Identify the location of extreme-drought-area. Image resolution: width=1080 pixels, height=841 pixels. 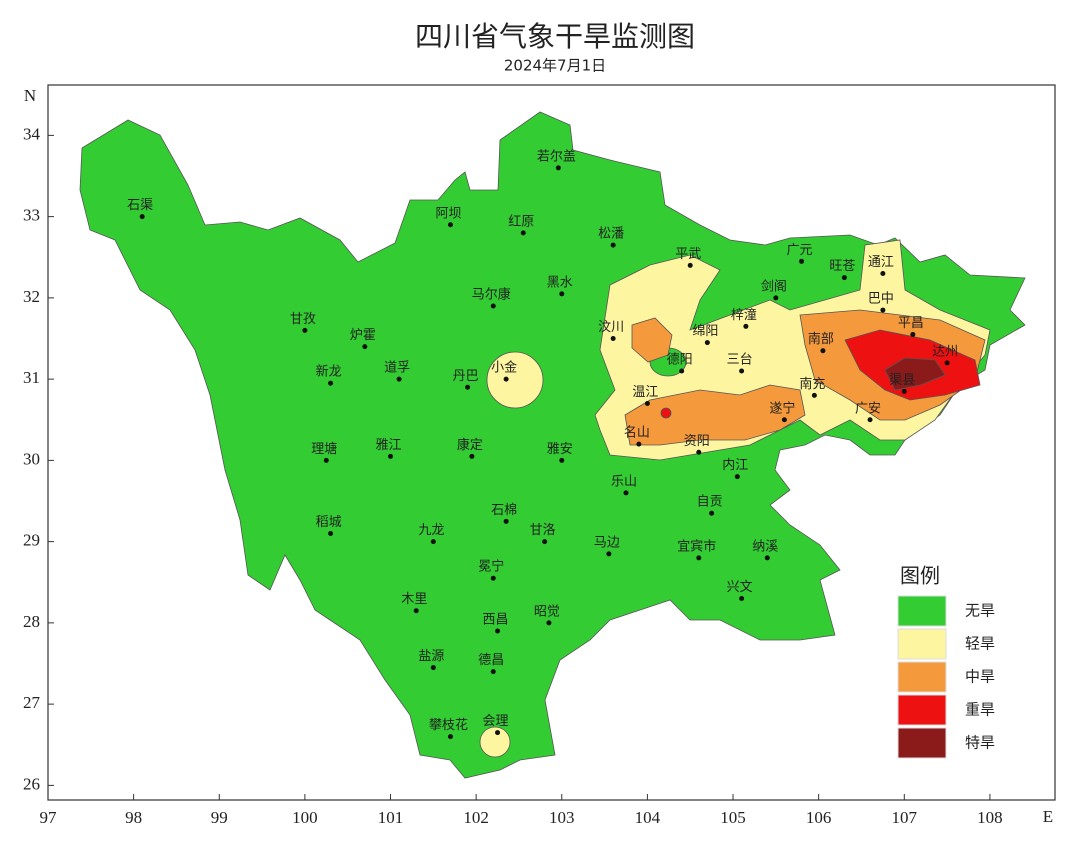
(915, 374).